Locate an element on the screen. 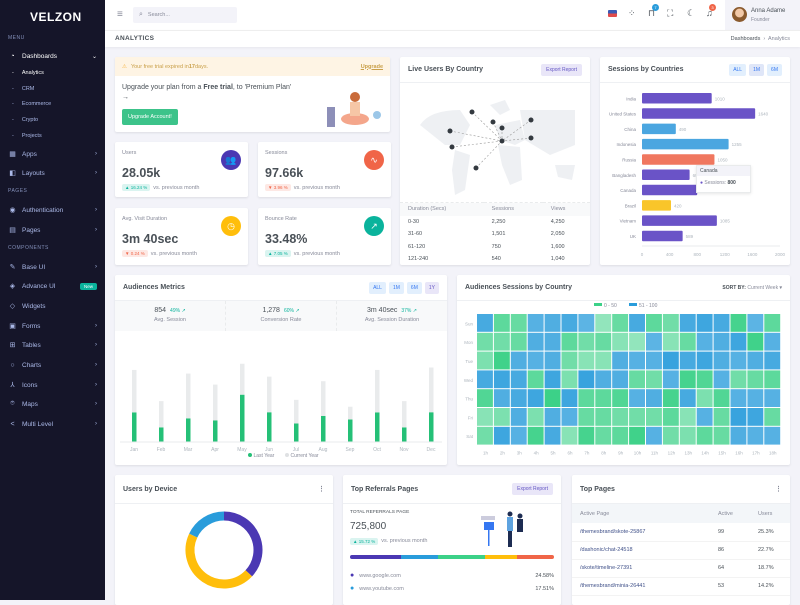  more-vertical-icon: ⋮ is located at coordinates (321, 489).